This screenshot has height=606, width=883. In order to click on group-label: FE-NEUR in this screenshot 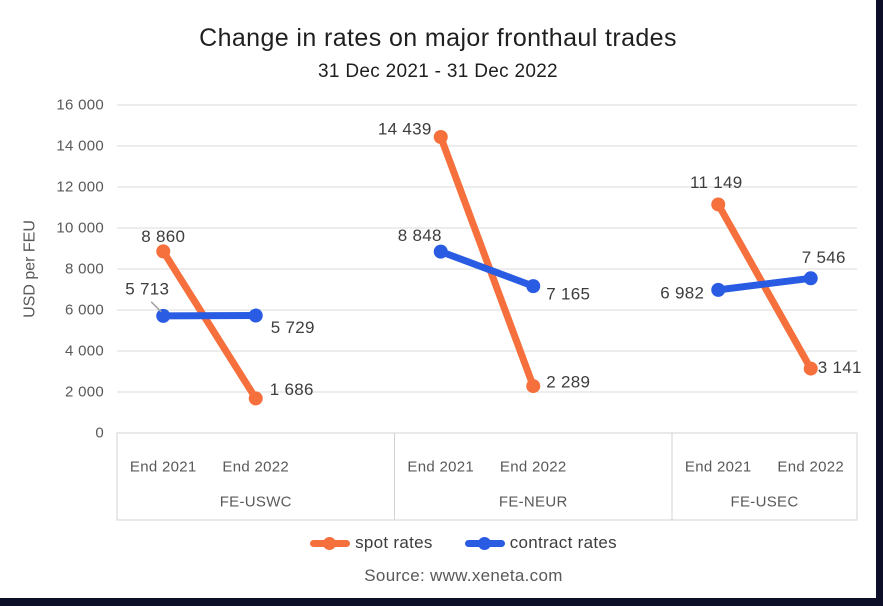, I will do `click(533, 502)`.